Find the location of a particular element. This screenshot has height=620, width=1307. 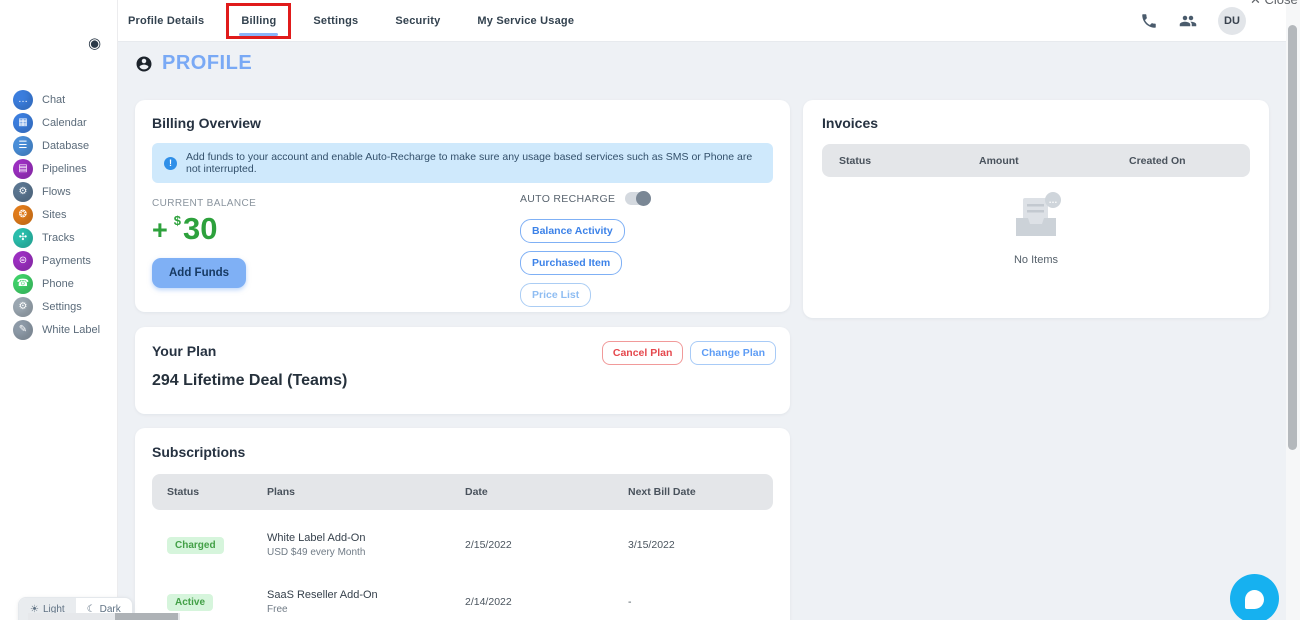

chat-fab-button is located at coordinates (1254, 597).